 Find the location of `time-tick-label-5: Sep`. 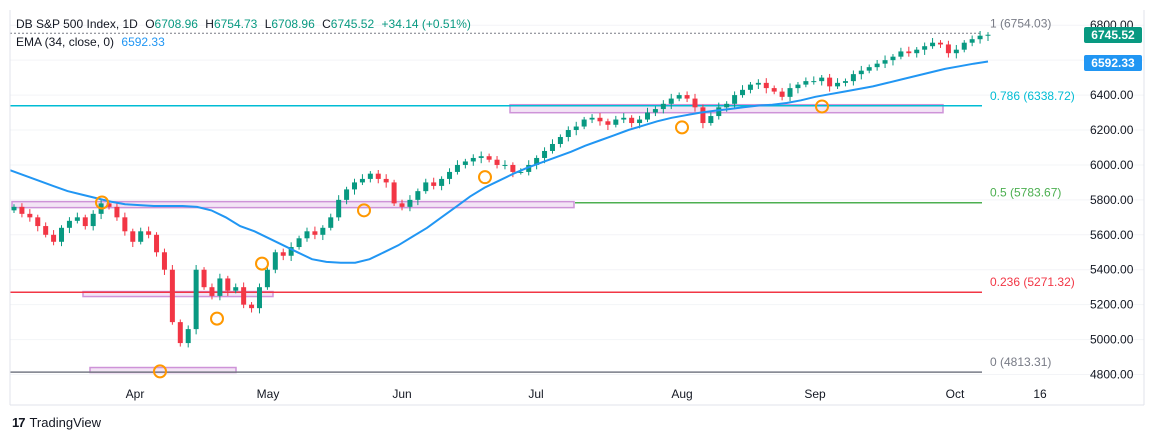

time-tick-label-5: Sep is located at coordinates (815, 394).